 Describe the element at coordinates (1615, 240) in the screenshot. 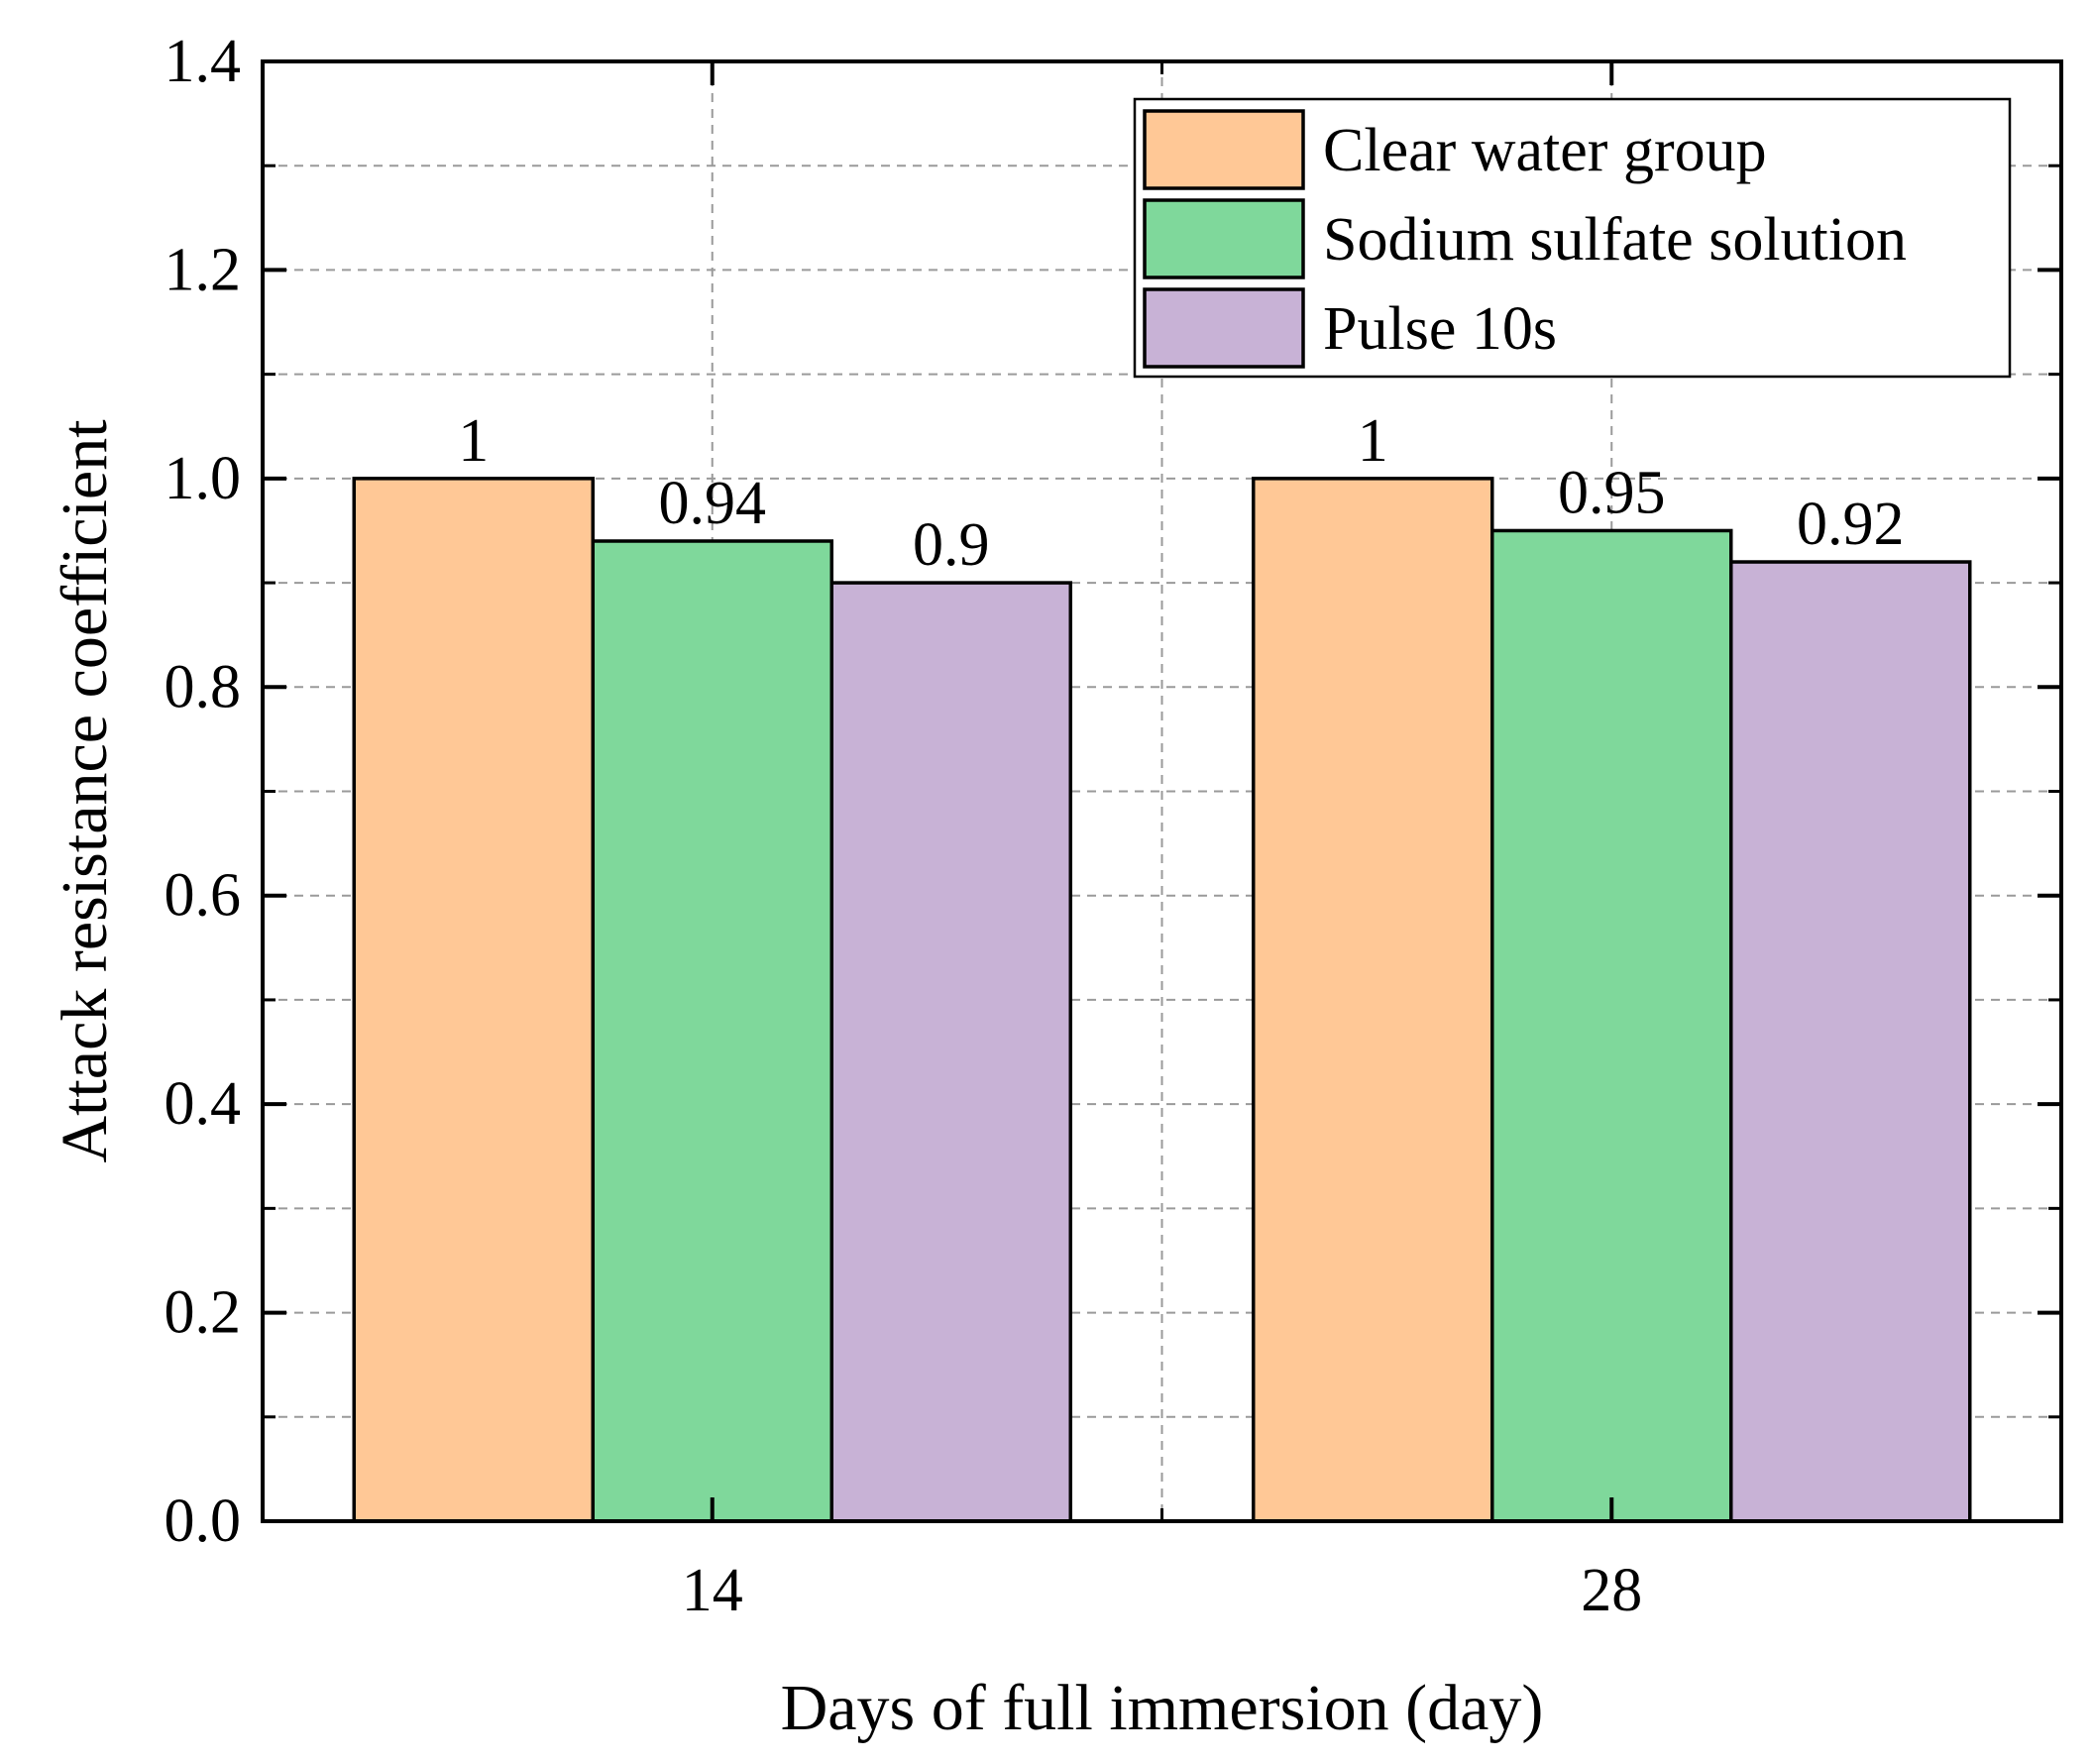

I see `legend-label: Sodium sulfate solution` at that location.